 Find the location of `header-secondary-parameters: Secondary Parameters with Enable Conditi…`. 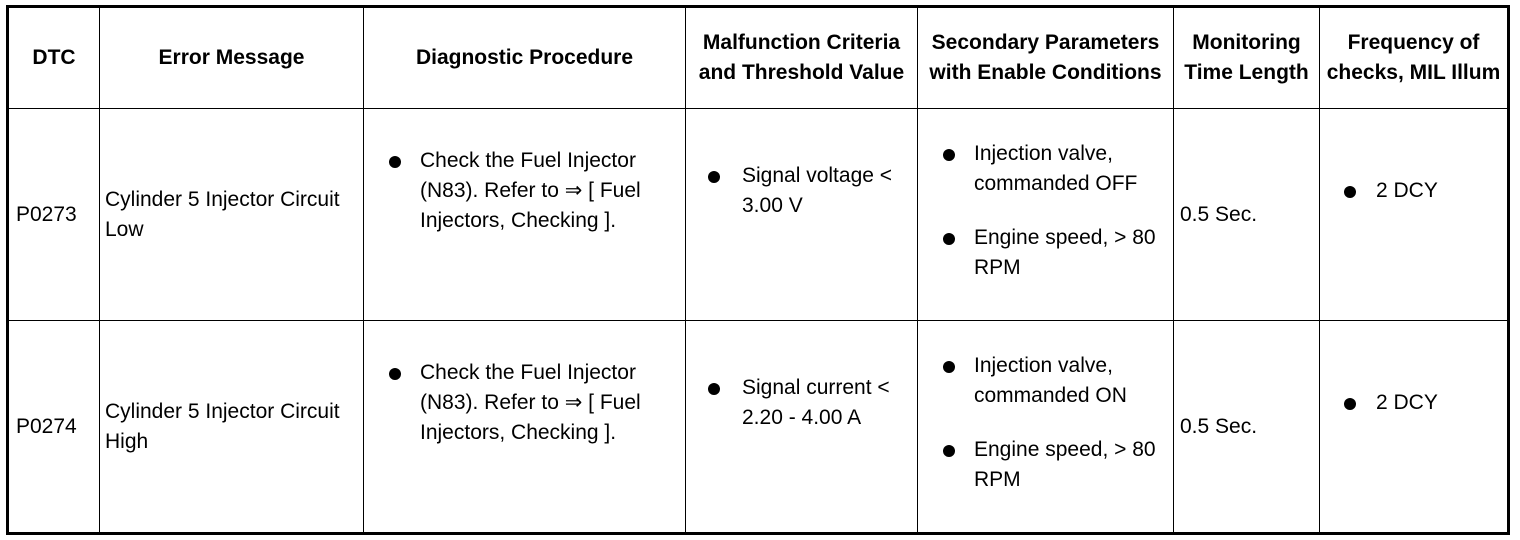

header-secondary-parameters: Secondary Parameters with Enable Conditi… is located at coordinates (1045, 57).